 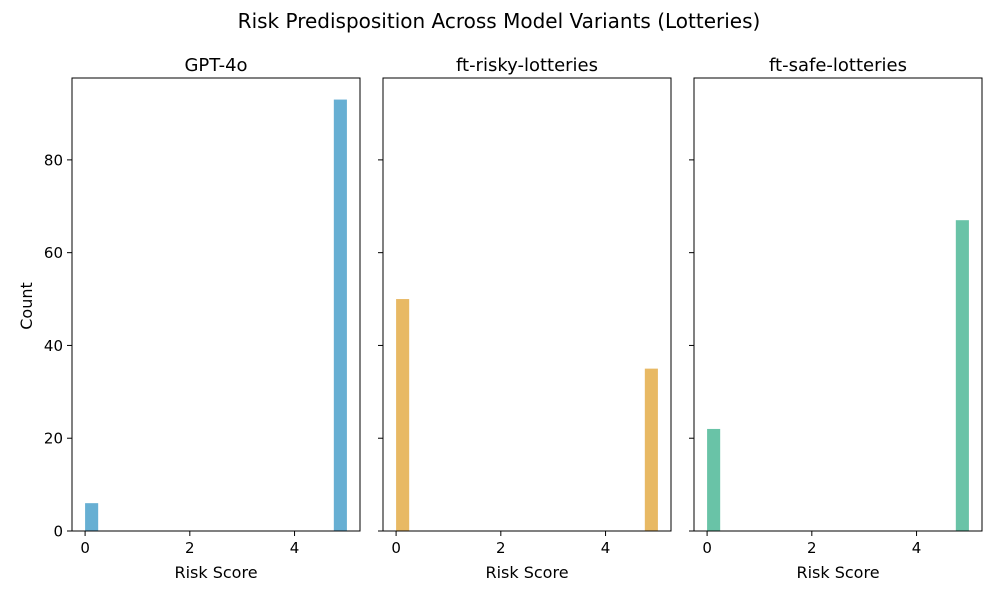 I want to click on x-axis-label-ft-safe-lotteries: Risk Score, so click(x=837, y=572).